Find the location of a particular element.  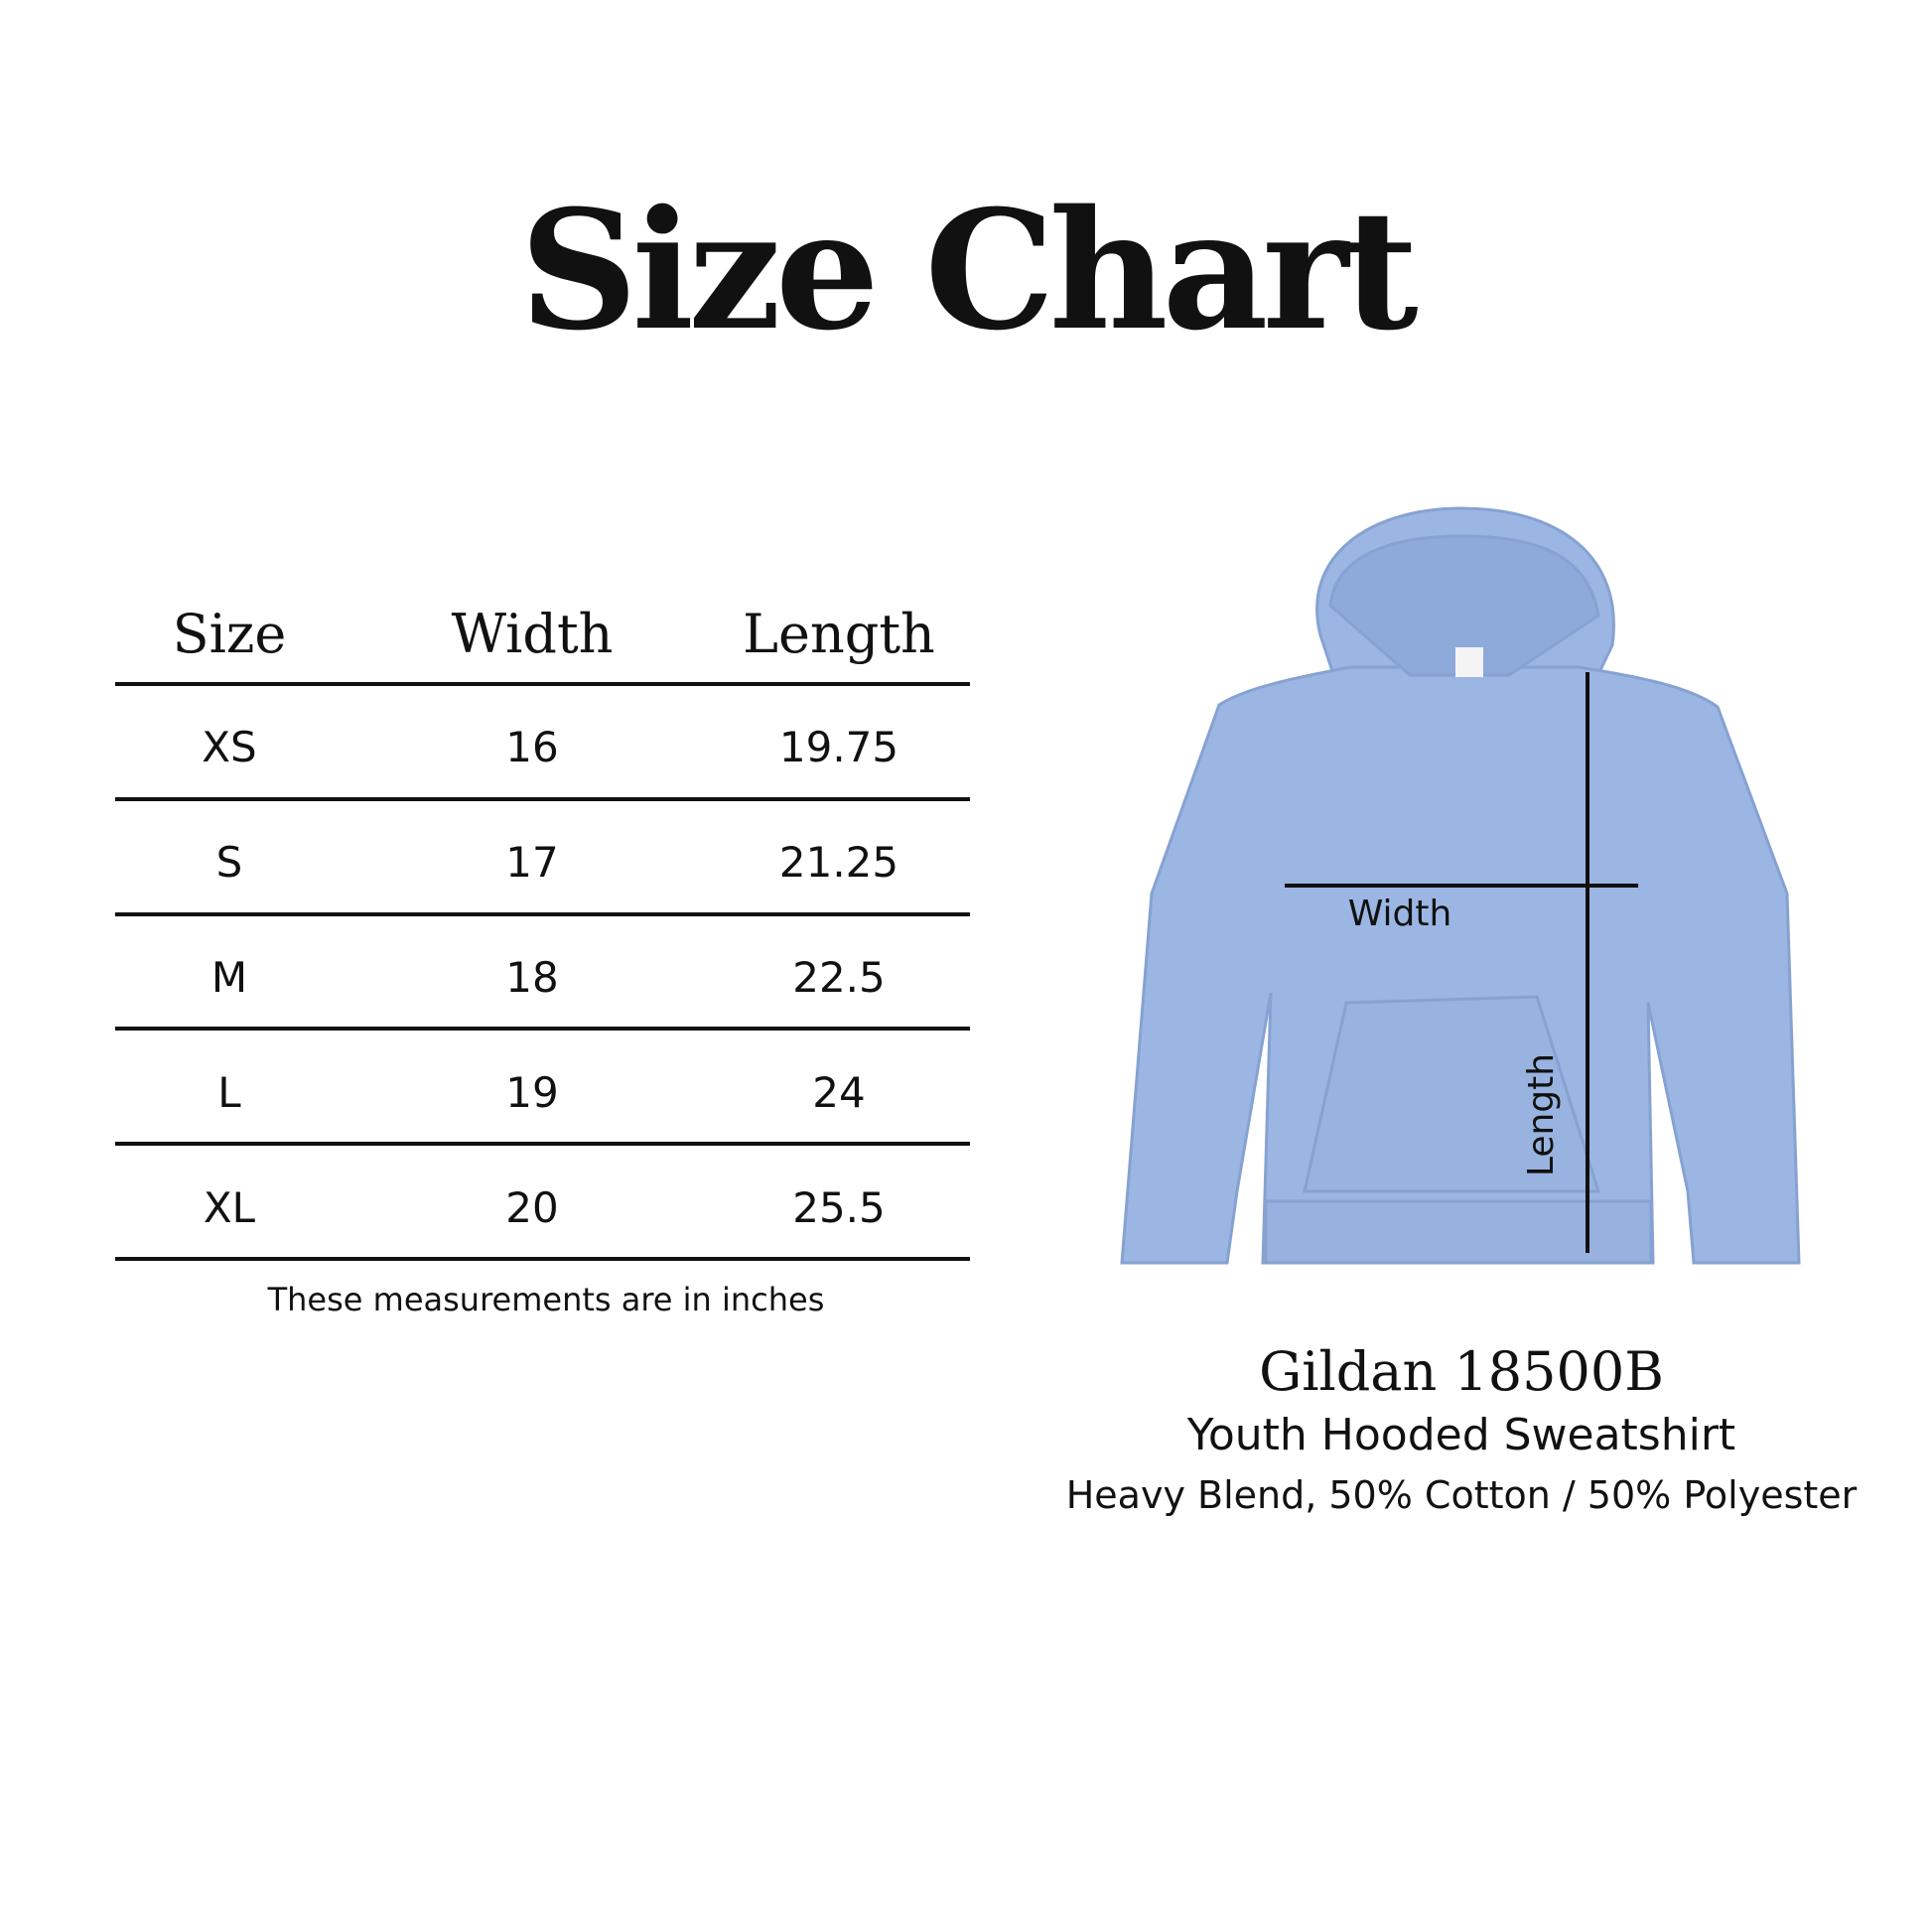

cell-width: 18 is located at coordinates (532, 977).